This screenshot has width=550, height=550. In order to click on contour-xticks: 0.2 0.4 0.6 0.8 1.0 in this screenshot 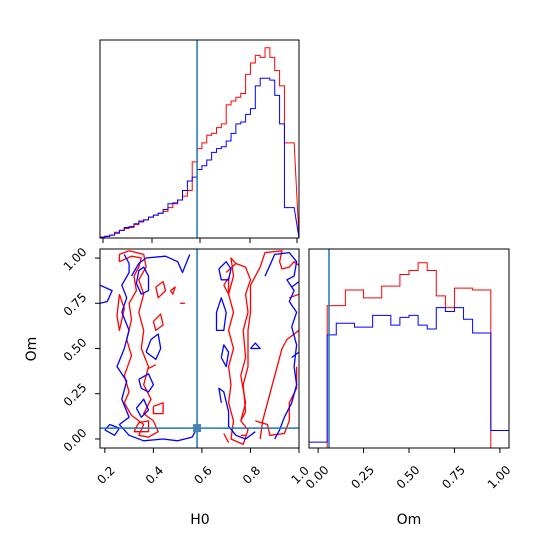, I will do `click(203, 467)`.